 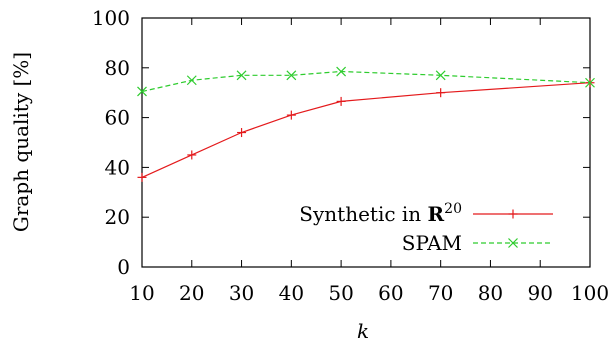 I want to click on x-tick-label: 20, so click(x=191, y=293).